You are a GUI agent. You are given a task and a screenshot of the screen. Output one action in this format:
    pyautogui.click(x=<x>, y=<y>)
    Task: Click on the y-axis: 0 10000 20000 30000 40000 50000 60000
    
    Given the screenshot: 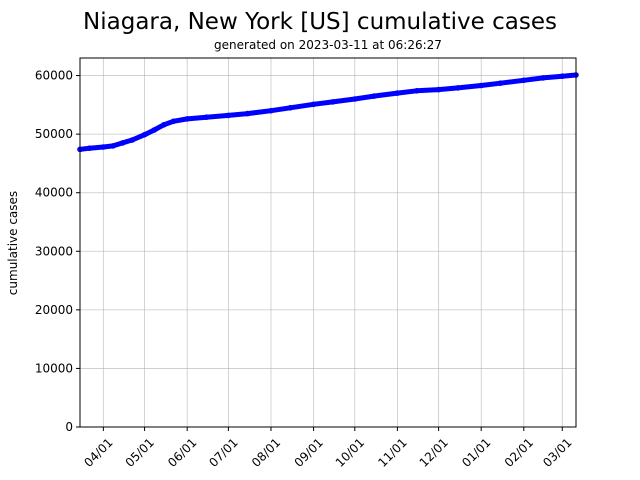 What is the action you would take?
    pyautogui.click(x=57, y=251)
    